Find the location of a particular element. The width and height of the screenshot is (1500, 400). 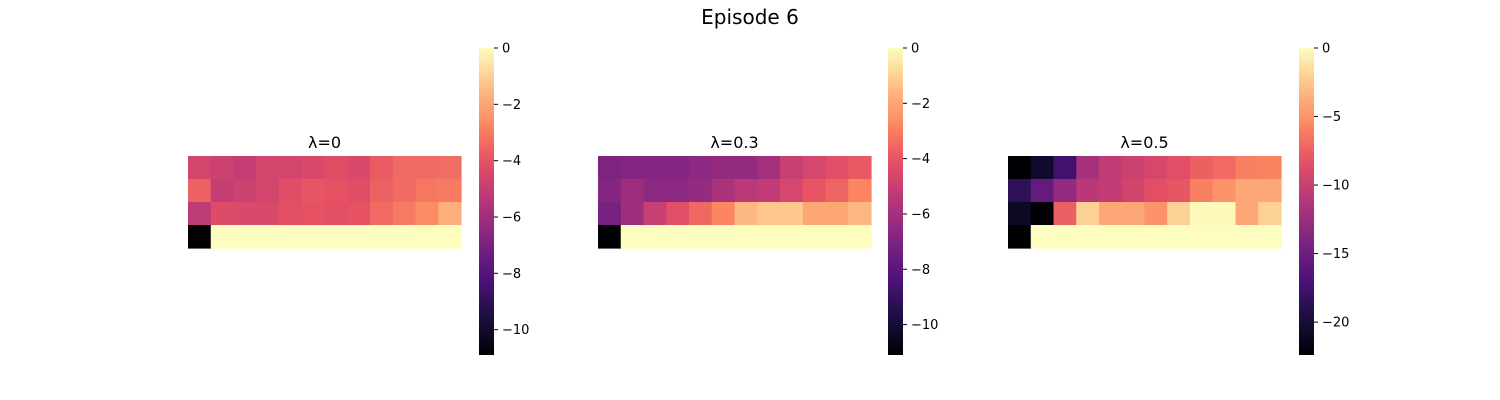

colorbar-tick-label: −10 is located at coordinates (924, 325).